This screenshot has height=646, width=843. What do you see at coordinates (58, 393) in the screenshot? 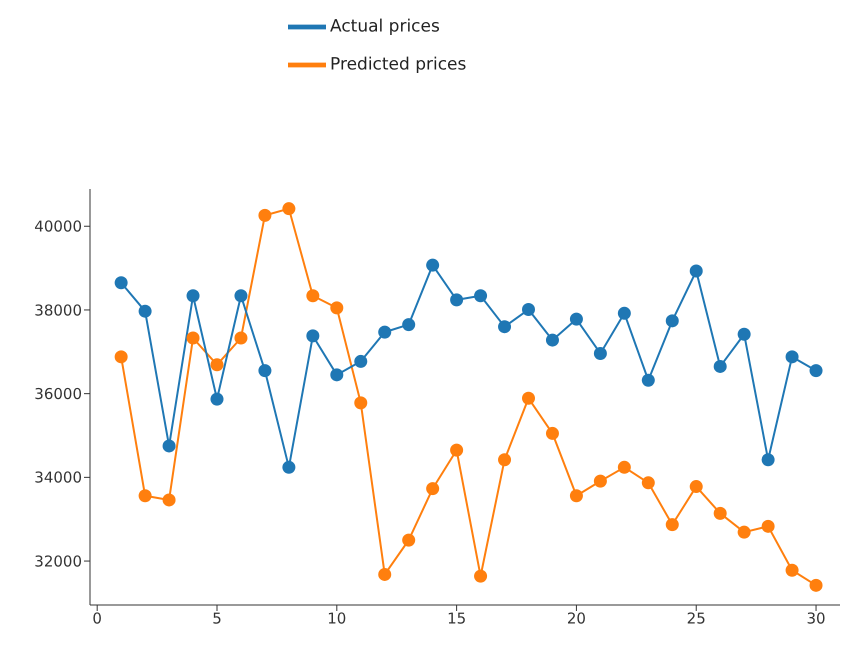
I see `y-tick-label: 36000` at bounding box center [58, 393].